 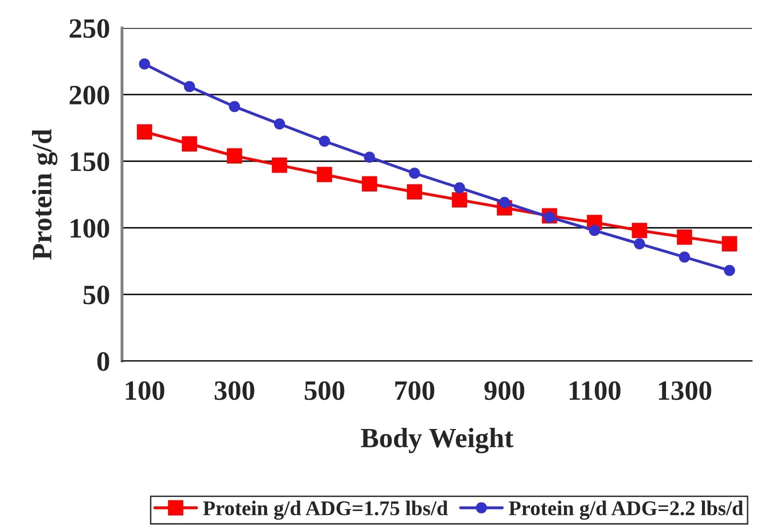 I want to click on y-tick-label: 200, so click(x=90, y=95).